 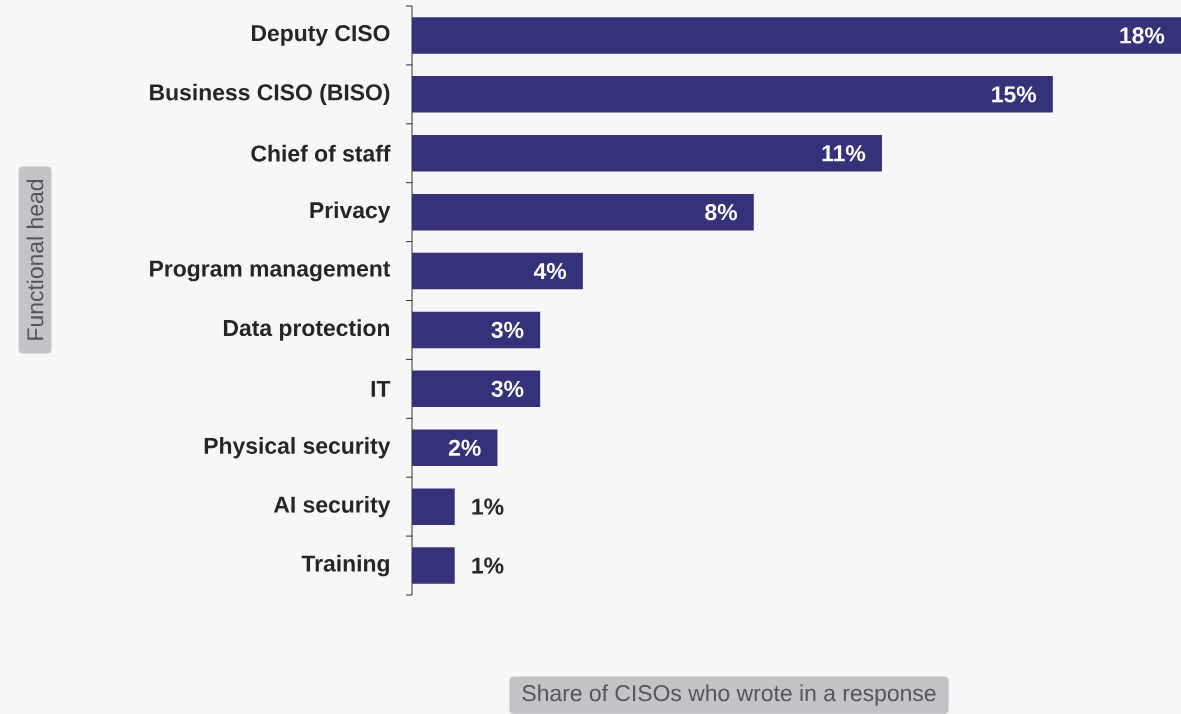 I want to click on text: Share of CISOs who wrote in a response, so click(x=729, y=695).